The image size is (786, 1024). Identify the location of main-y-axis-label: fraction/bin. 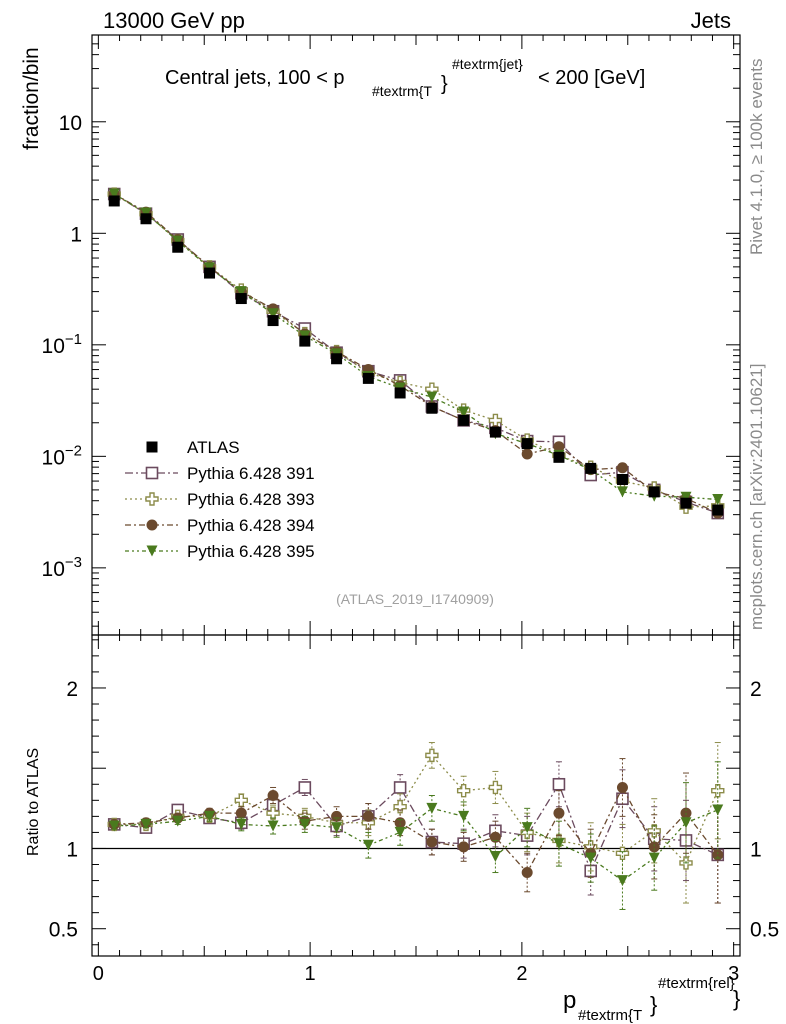
(31, 98).